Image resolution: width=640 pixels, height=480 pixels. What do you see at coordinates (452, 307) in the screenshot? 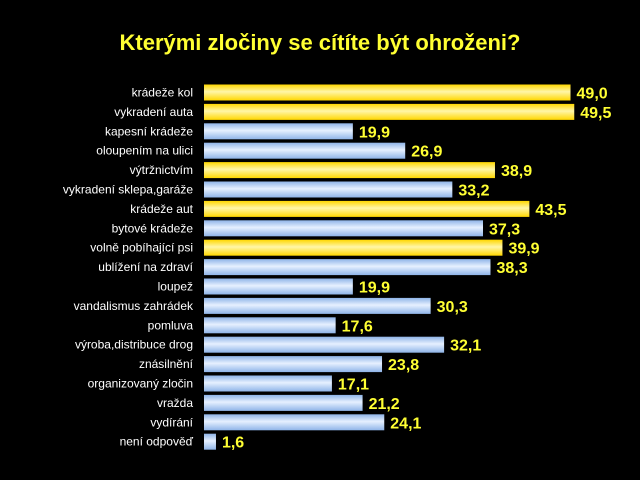
I see `value-label: 30,3` at bounding box center [452, 307].